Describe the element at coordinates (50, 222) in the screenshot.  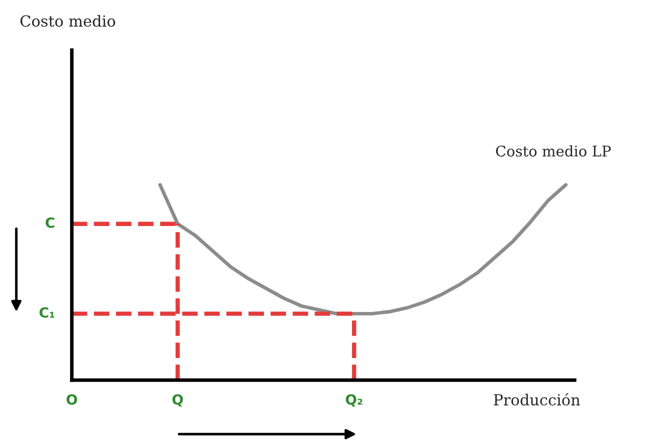
I see `text: C` at that location.